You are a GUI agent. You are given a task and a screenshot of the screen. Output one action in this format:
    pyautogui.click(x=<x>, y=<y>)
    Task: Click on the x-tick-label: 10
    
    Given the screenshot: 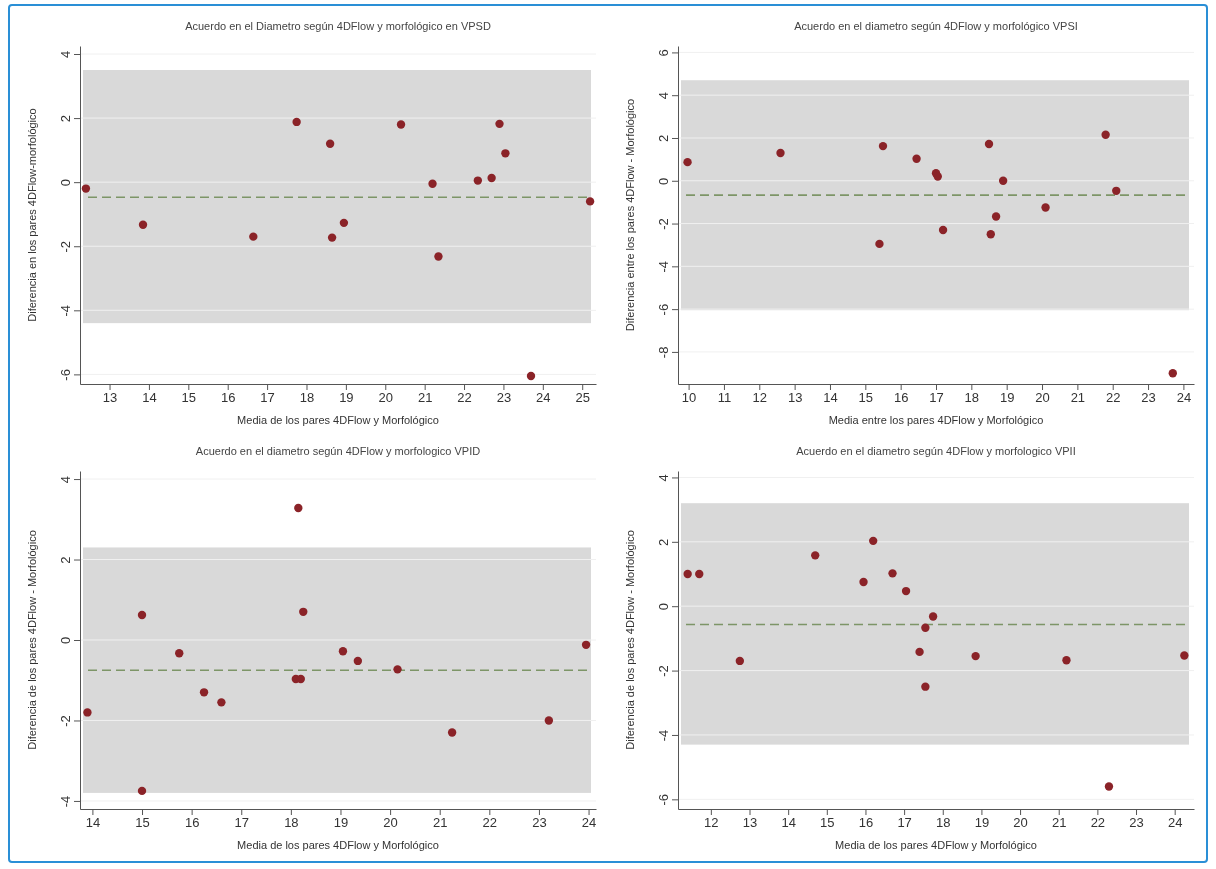 What is the action you would take?
    pyautogui.click(x=689, y=398)
    